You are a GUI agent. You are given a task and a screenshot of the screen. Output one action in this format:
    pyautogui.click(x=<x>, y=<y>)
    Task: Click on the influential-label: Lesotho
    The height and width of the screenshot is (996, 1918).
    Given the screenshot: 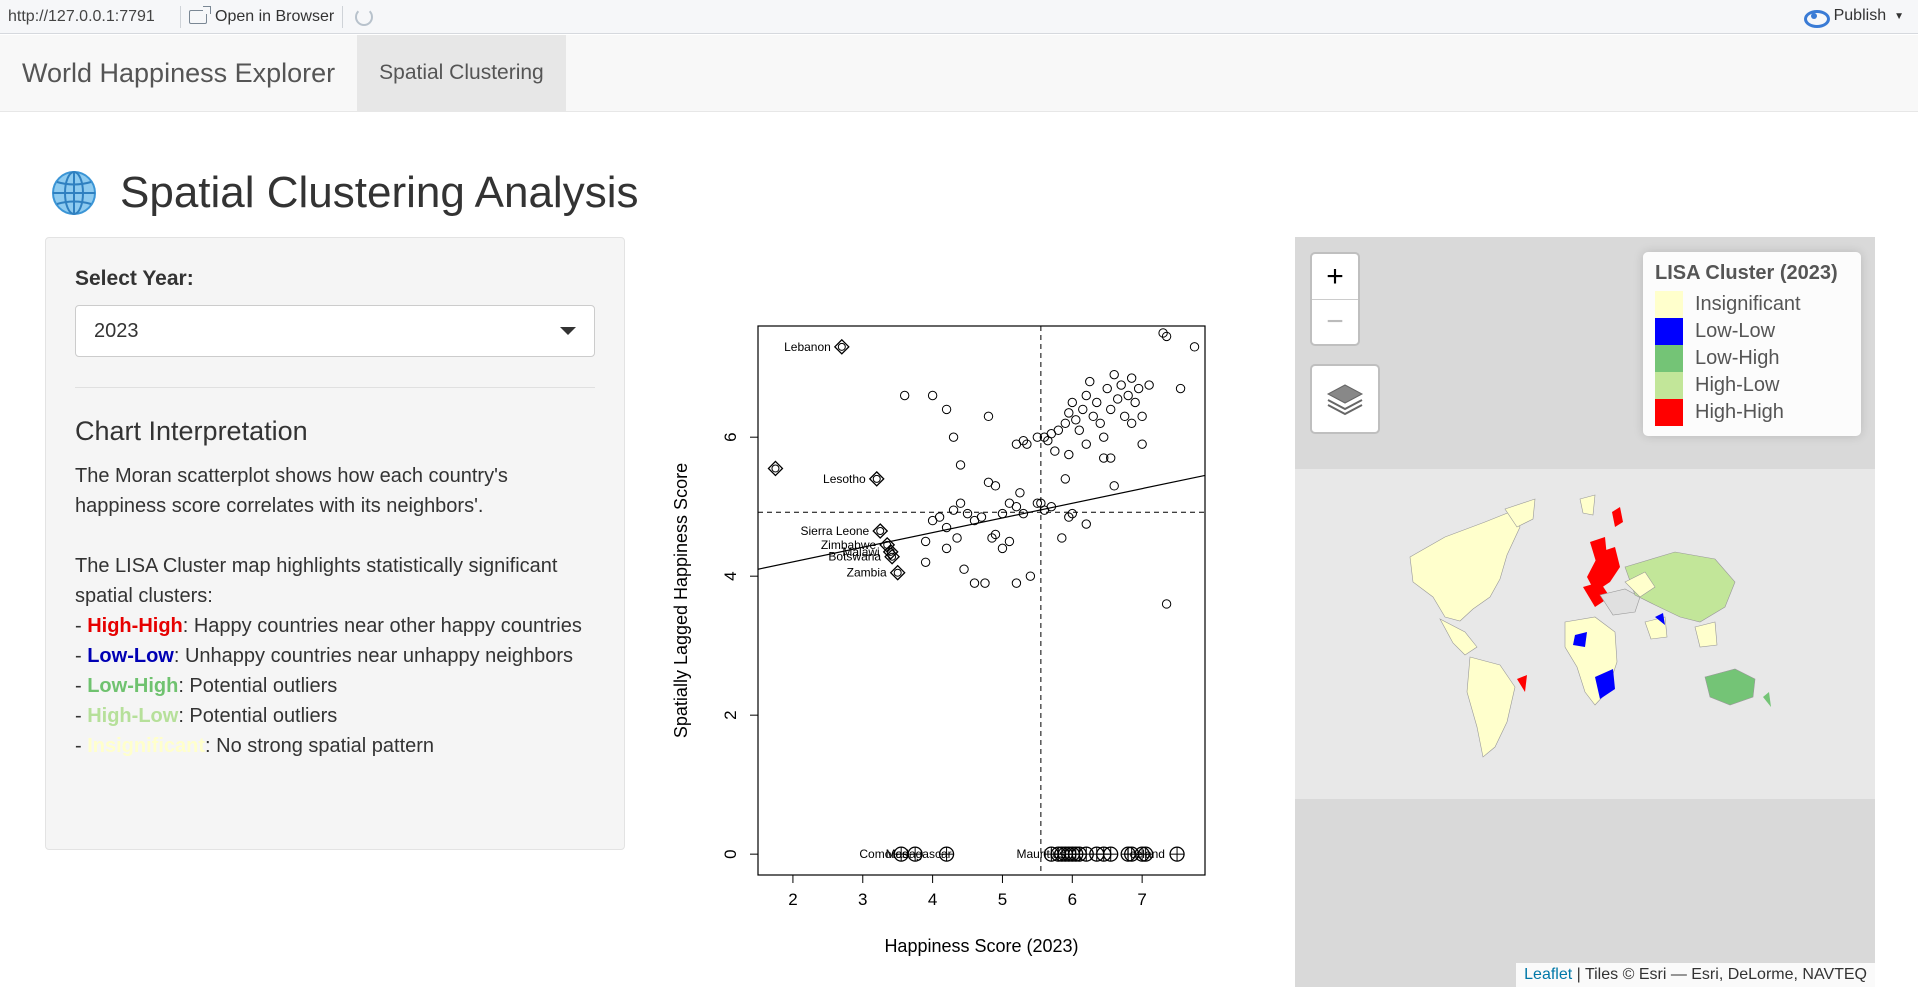 What is the action you would take?
    pyautogui.click(x=844, y=479)
    